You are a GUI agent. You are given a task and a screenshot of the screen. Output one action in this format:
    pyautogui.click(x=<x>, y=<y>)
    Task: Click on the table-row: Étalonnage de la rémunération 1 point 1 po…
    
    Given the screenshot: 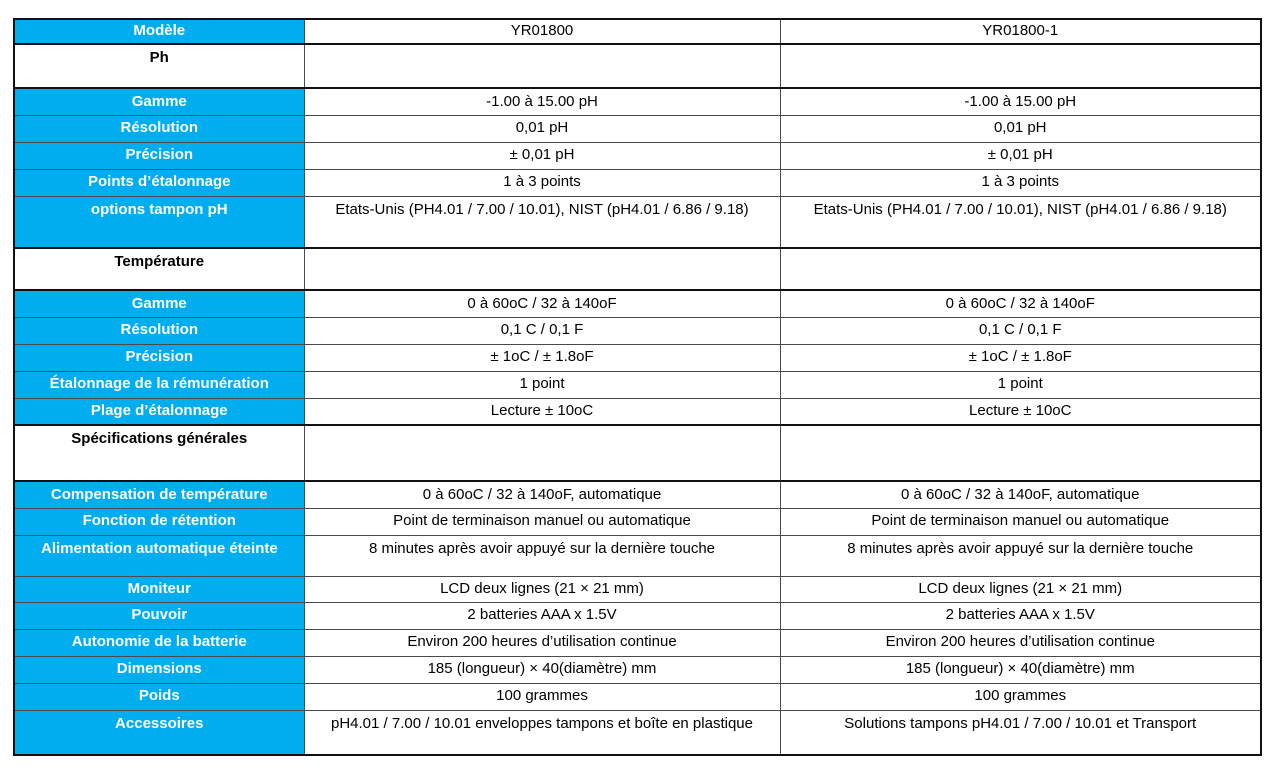 What is the action you would take?
    pyautogui.click(x=637, y=384)
    